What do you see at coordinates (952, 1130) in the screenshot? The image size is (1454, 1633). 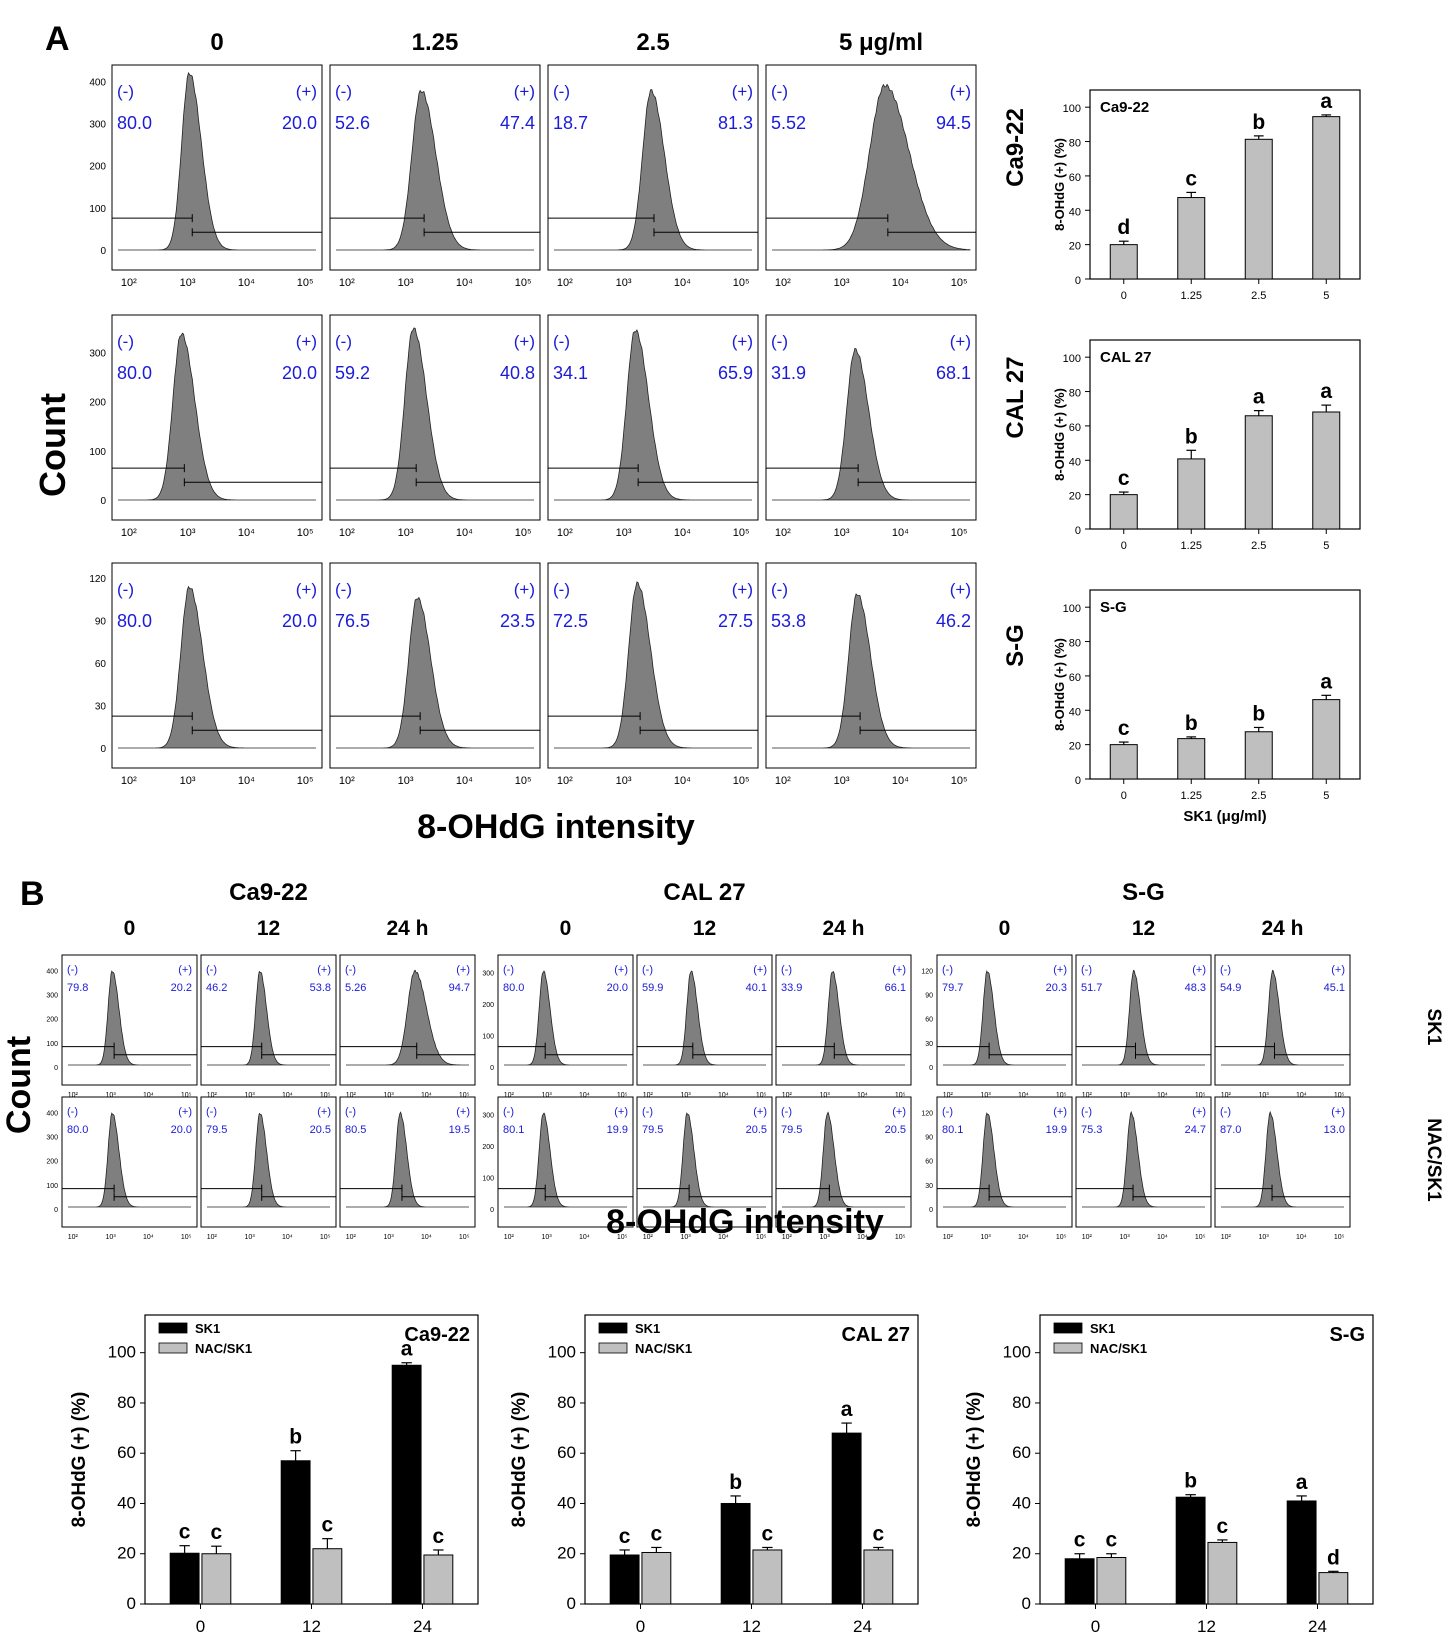 I see `negative-percent: 80.1` at bounding box center [952, 1130].